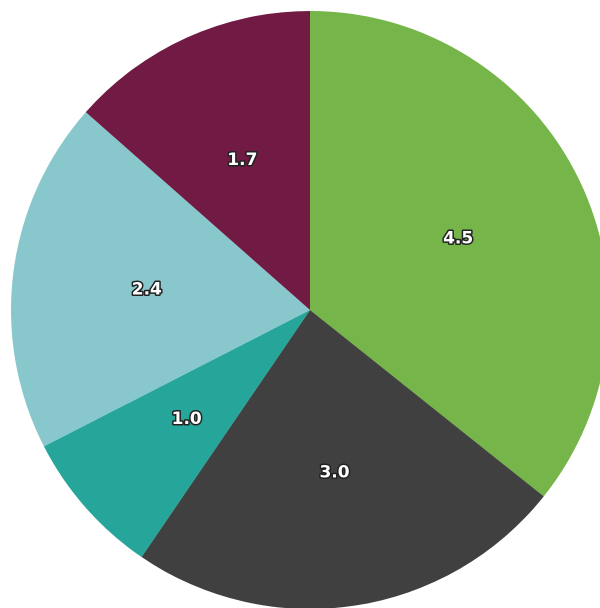 The height and width of the screenshot is (608, 600). What do you see at coordinates (334, 473) in the screenshot?
I see `data-label: 3.0` at bounding box center [334, 473].